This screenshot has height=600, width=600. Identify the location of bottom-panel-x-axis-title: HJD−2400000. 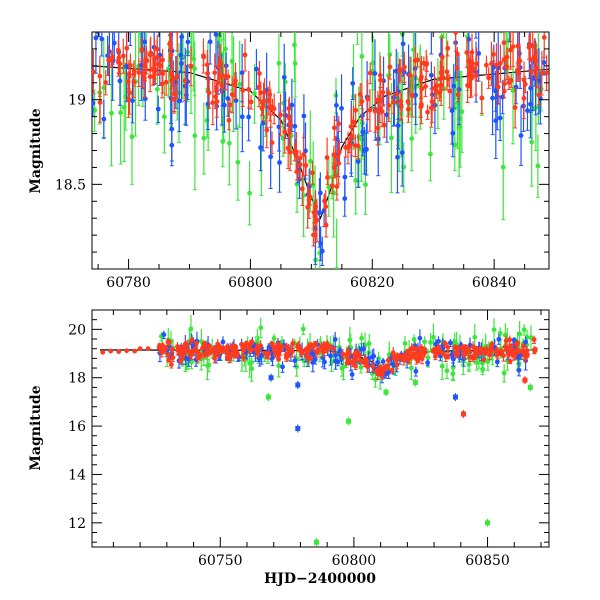
(320, 579).